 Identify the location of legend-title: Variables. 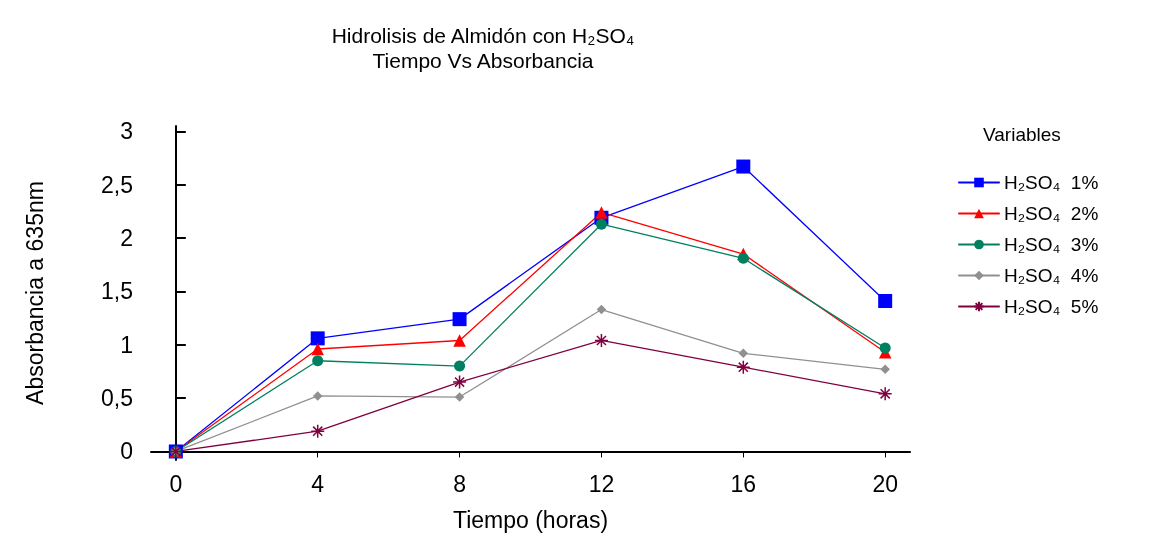
(1022, 134).